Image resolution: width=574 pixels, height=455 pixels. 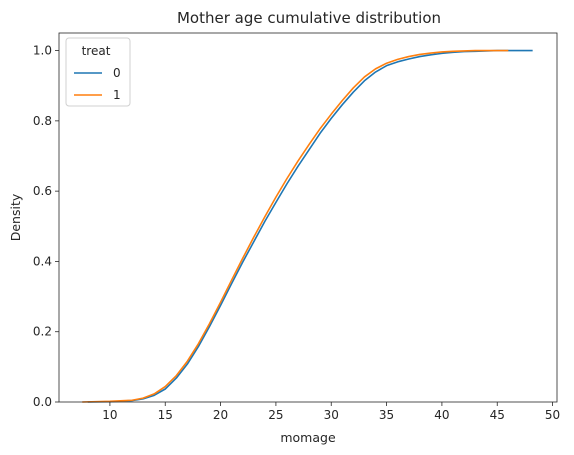 I want to click on x-tick-label: 40, so click(x=441, y=415).